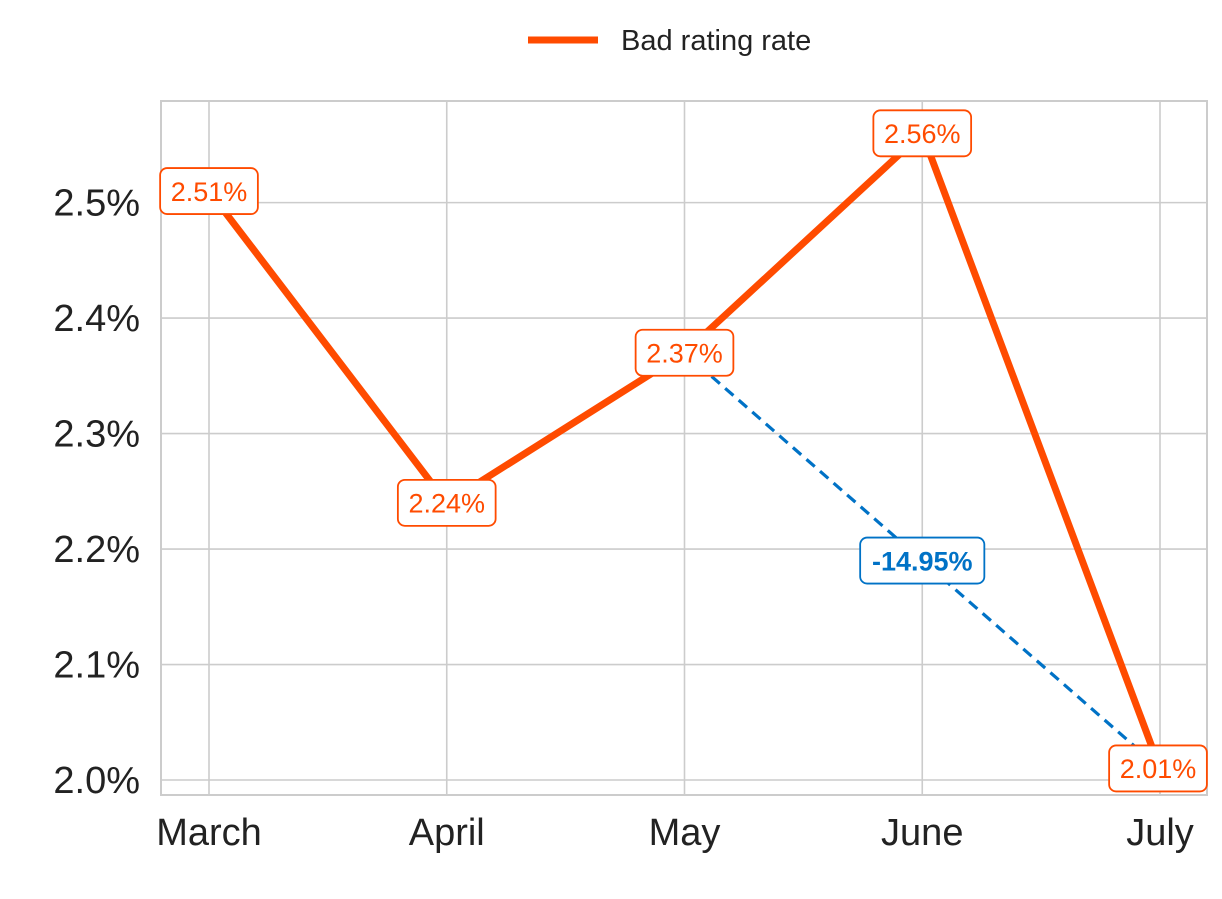 This screenshot has height=899, width=1222. I want to click on data-label-text: 2.56%, so click(922, 134).